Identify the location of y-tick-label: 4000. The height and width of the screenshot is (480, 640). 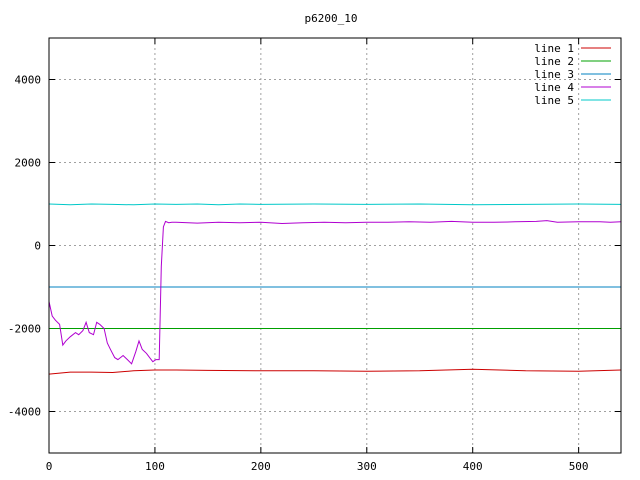
(28, 80).